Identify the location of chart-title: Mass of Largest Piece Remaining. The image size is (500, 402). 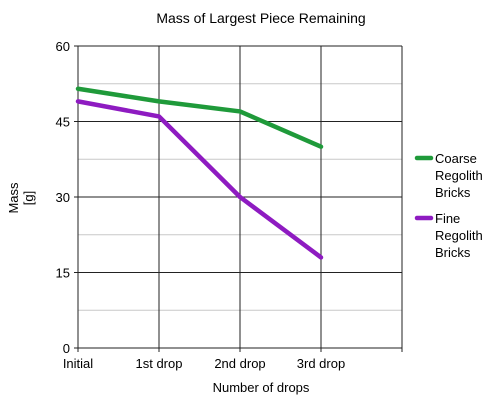
(260, 18).